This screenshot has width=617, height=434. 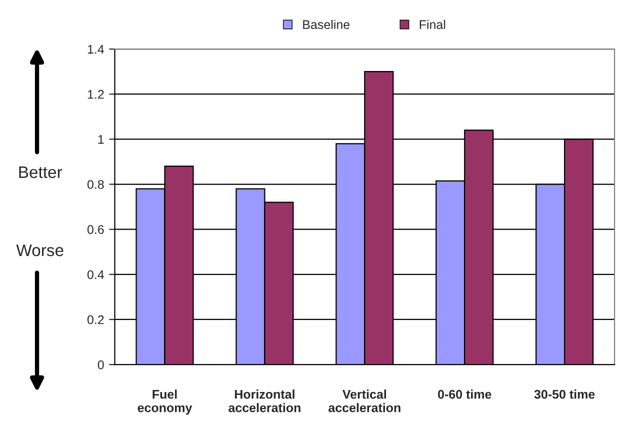 I want to click on x-tick-label: Vertical acceleration, so click(x=364, y=401).